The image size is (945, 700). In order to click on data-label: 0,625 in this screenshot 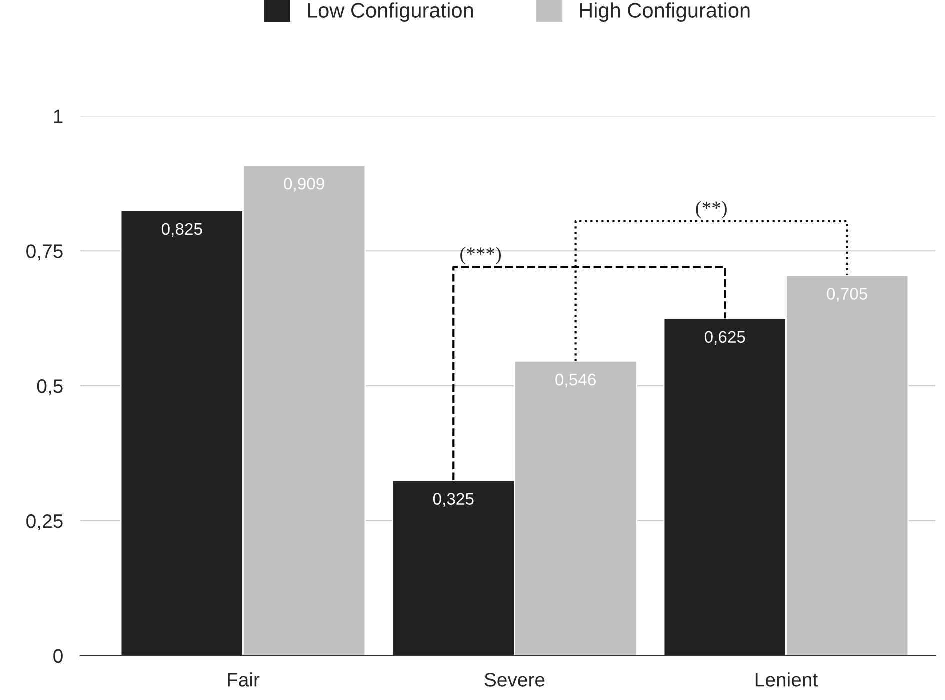, I will do `click(725, 338)`.